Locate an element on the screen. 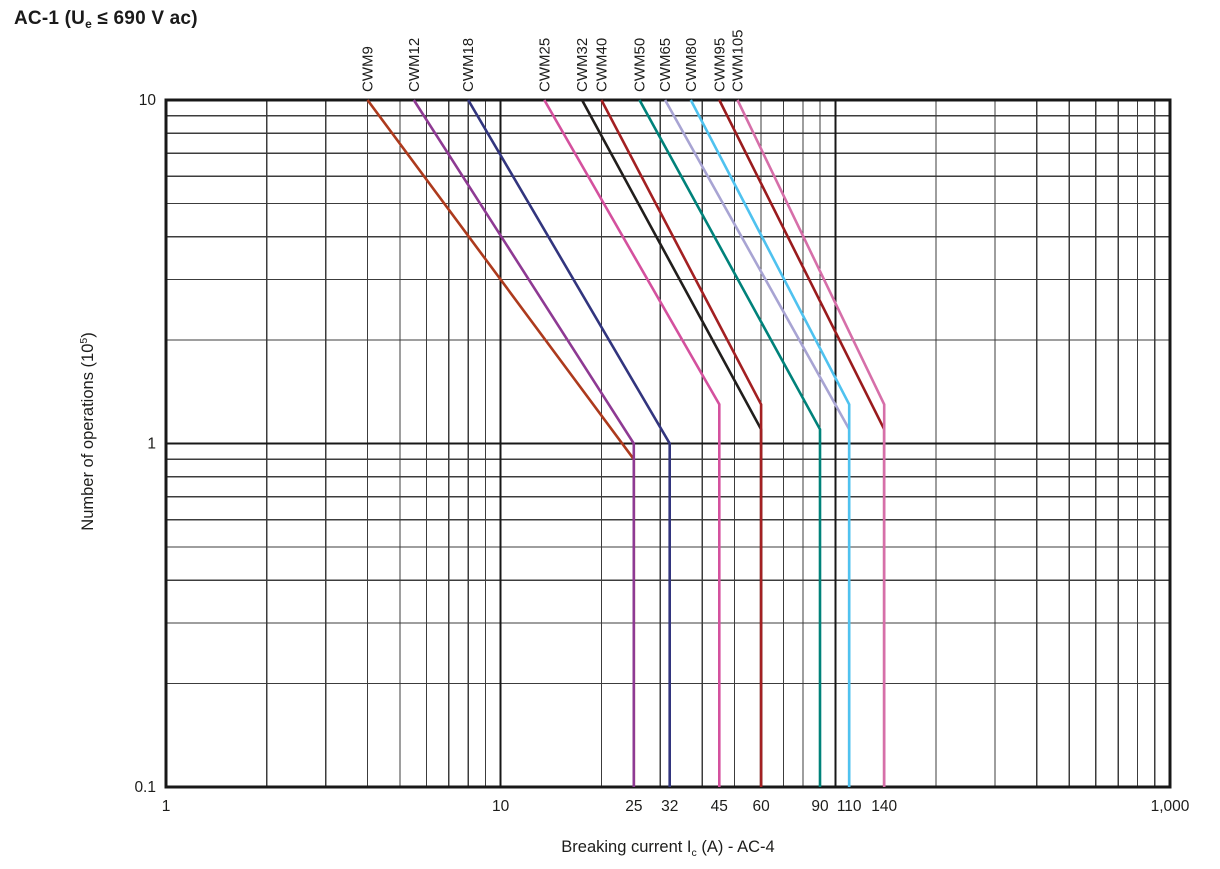 The height and width of the screenshot is (869, 1220). x-tick-label-140: 140 is located at coordinates (884, 806).